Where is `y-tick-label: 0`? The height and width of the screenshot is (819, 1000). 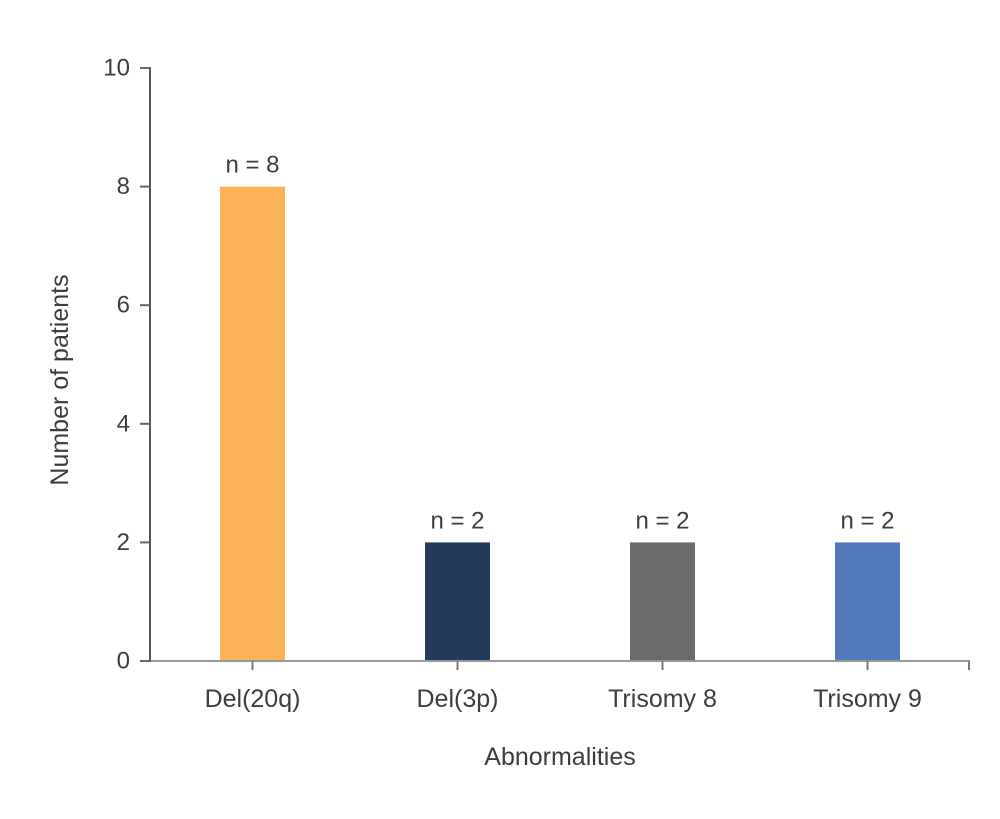 y-tick-label: 0 is located at coordinates (123, 661).